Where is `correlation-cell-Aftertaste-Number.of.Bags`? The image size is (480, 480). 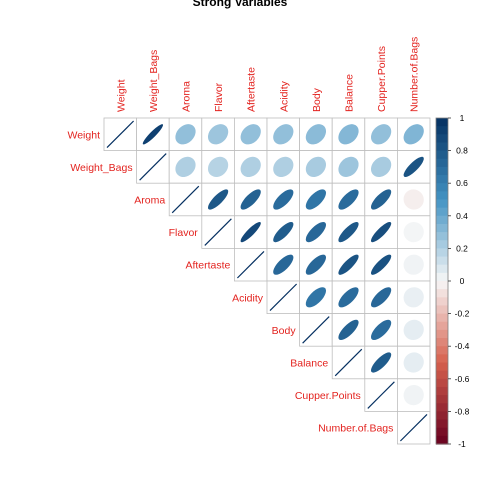
correlation-cell-Aftertaste-Number.of.Bags is located at coordinates (413, 264).